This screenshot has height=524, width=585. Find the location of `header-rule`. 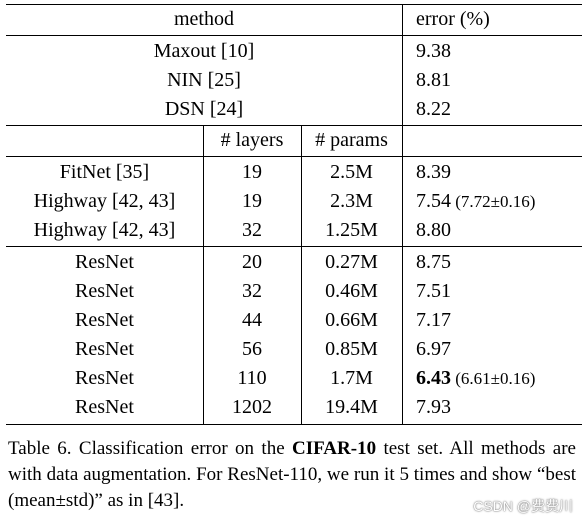

header-rule is located at coordinates (294, 35).